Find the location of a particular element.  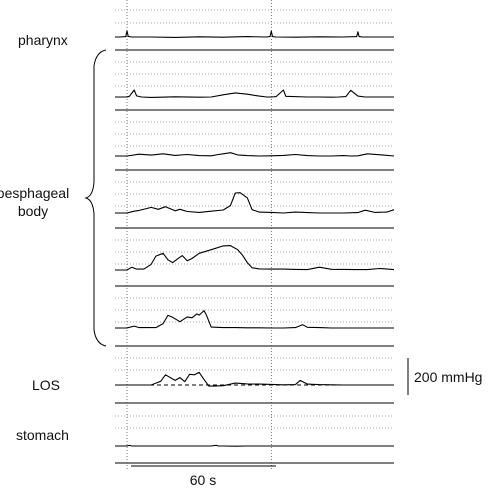

oesophageal-body-brace is located at coordinates (95, 198).